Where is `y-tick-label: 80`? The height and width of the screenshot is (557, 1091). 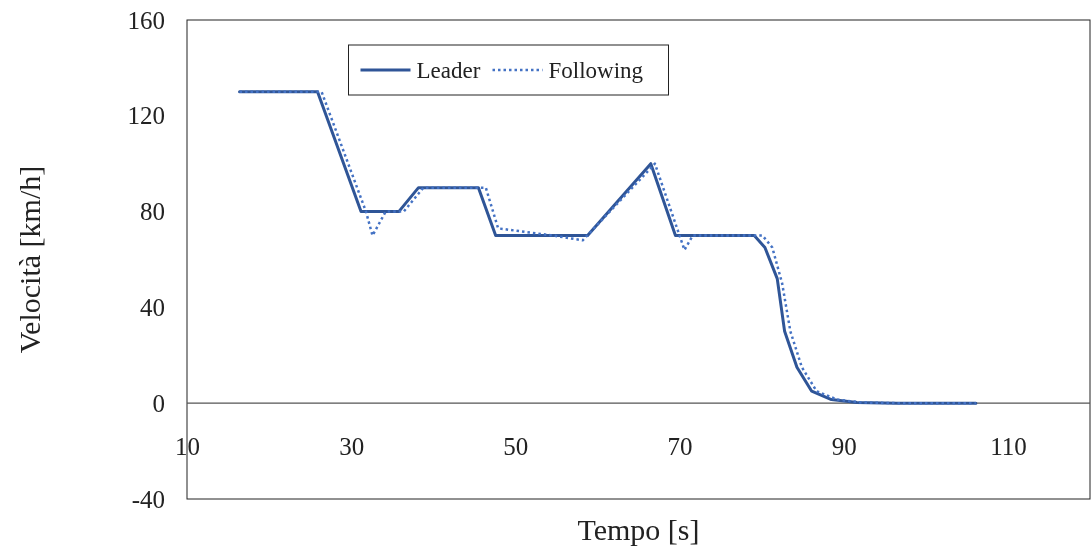 y-tick-label: 80 is located at coordinates (152, 212).